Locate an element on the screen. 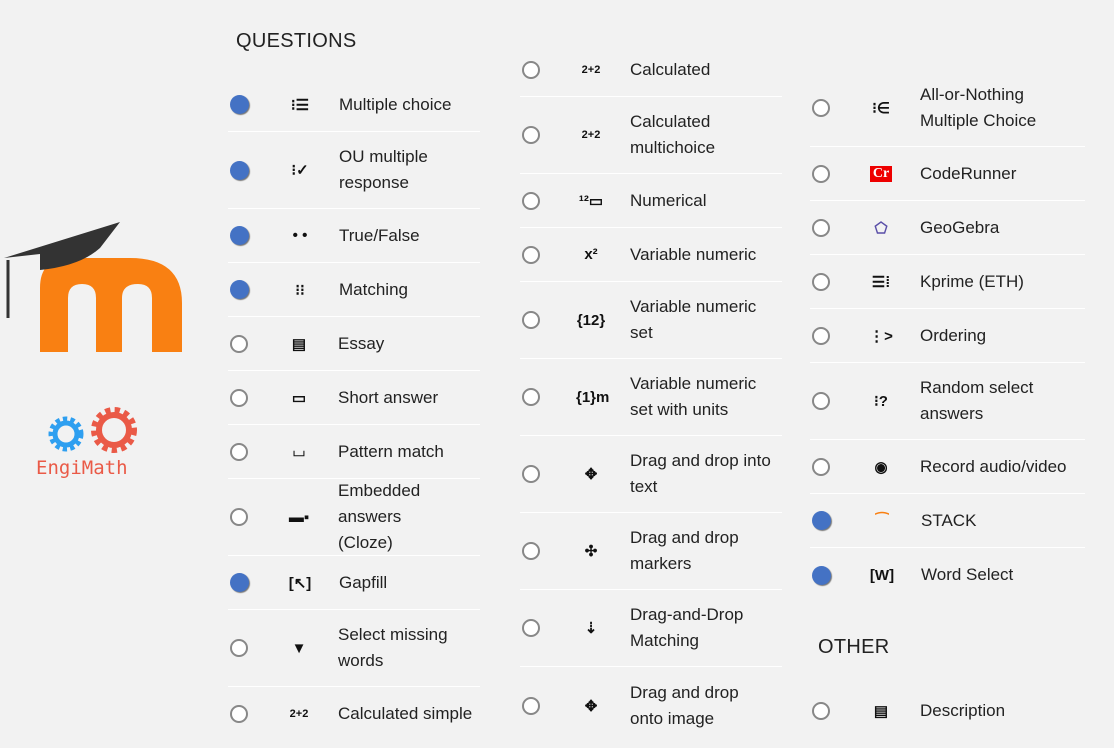 The height and width of the screenshot is (748, 1114). random-icon: ⁝? is located at coordinates (881, 401).